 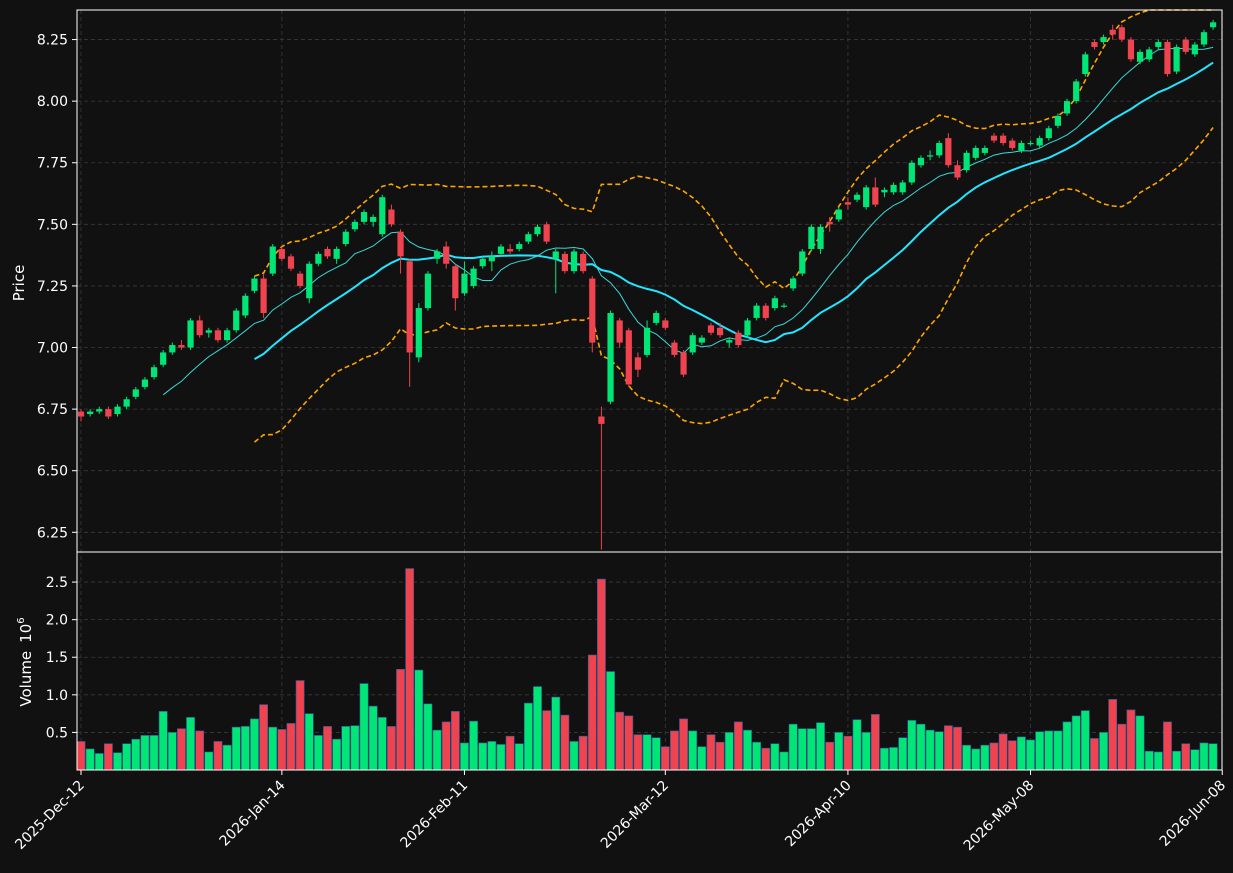 What do you see at coordinates (52, 472) in the screenshot?
I see `price-tick-label: 6.50` at bounding box center [52, 472].